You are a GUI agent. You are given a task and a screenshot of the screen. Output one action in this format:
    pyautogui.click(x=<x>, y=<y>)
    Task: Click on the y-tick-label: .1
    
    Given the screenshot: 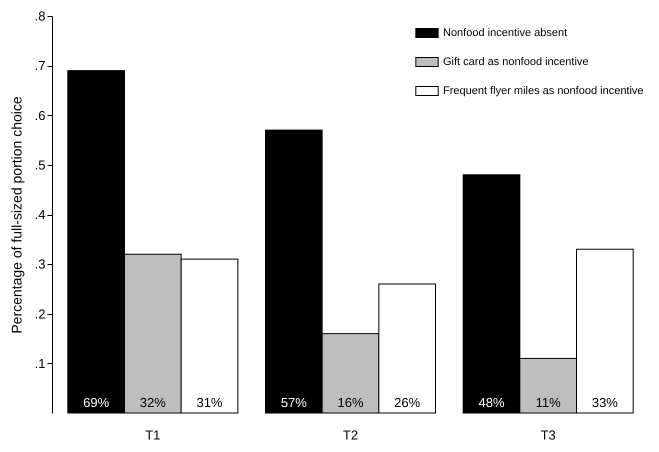 What is the action you would take?
    pyautogui.click(x=40, y=363)
    